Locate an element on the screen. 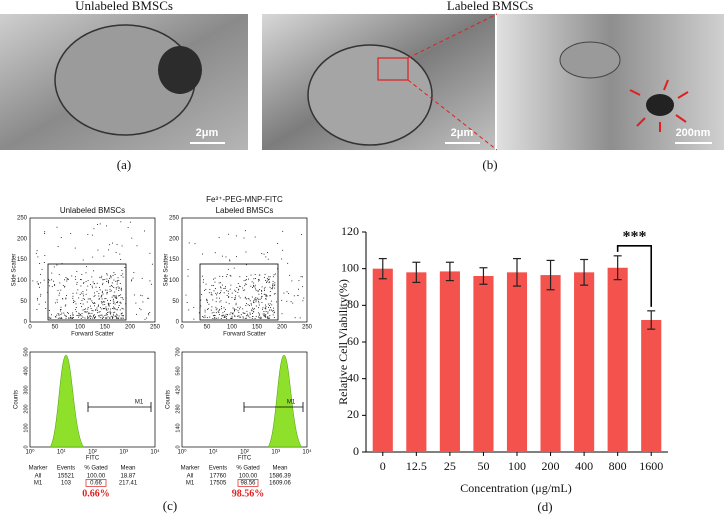 The image size is (724, 519). table-header: Marker is located at coordinates (38, 469).